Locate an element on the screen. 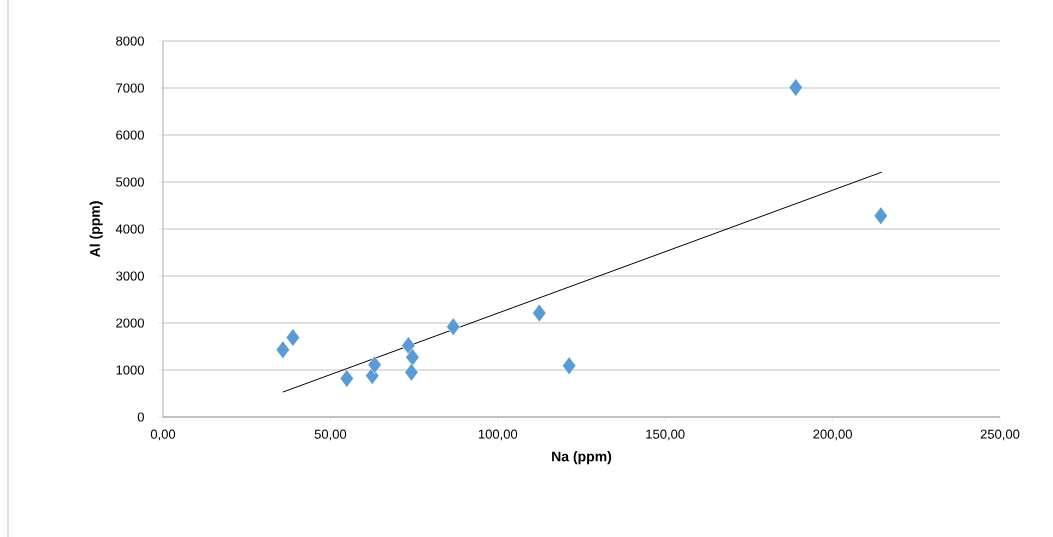  x-tick-label: 250,00 is located at coordinates (1000, 435).